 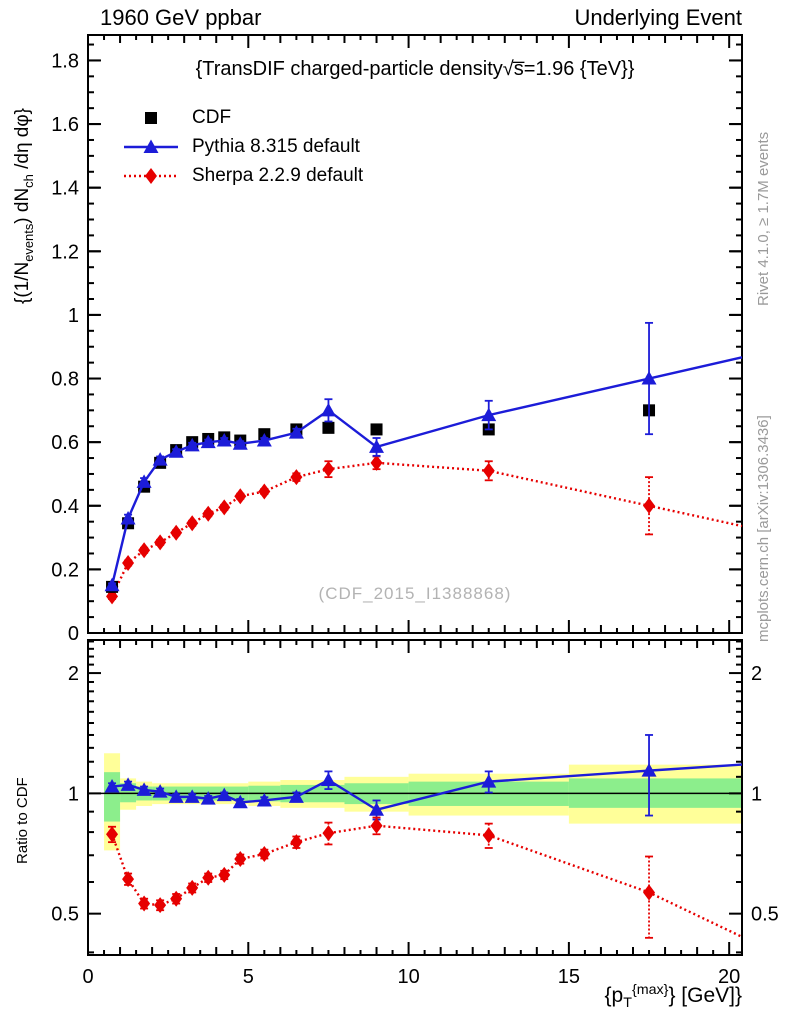 I want to click on svg-text: 0.4, so click(x=65, y=507).